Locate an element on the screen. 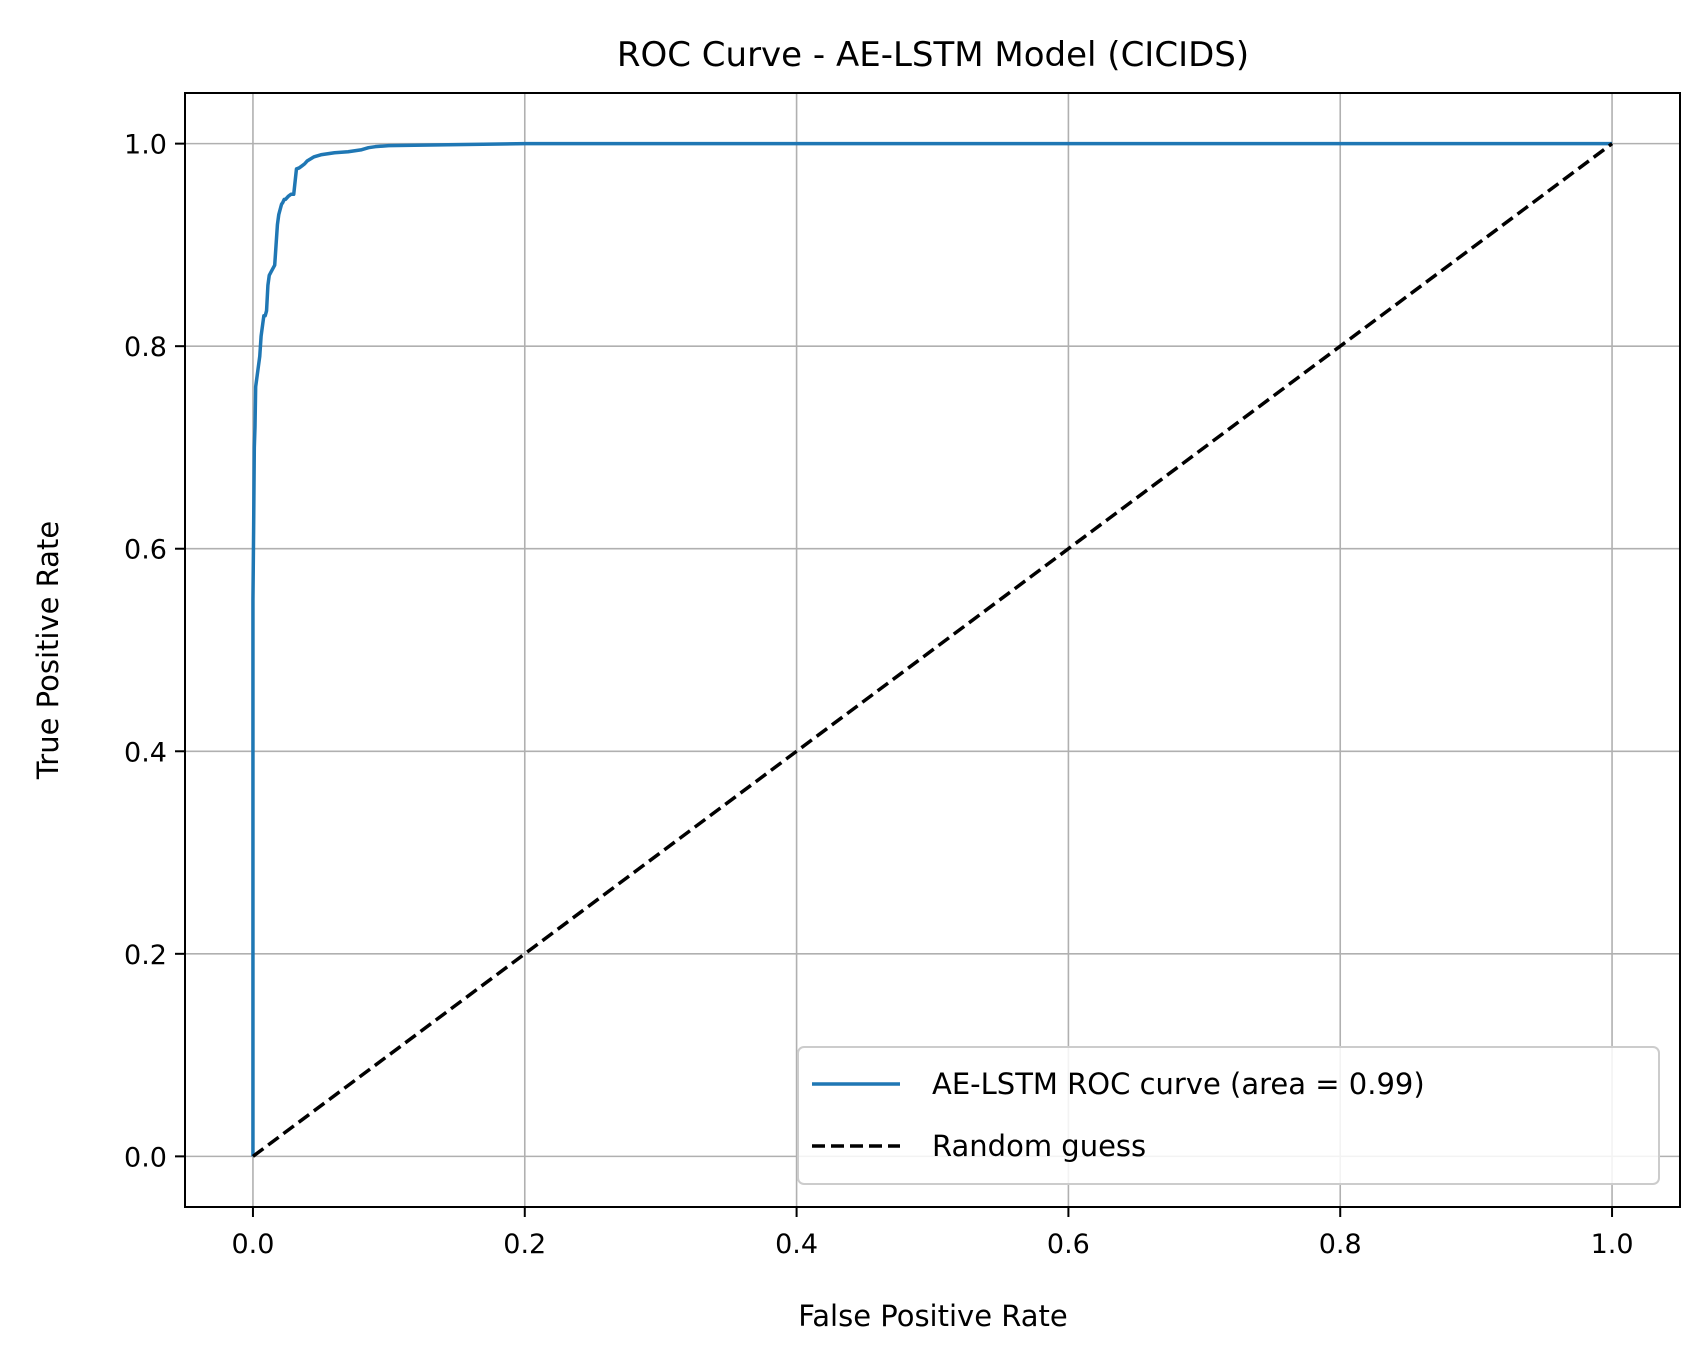 This screenshot has width=1702, height=1361. y-tick-label-2: 0.4 is located at coordinates (145, 752).